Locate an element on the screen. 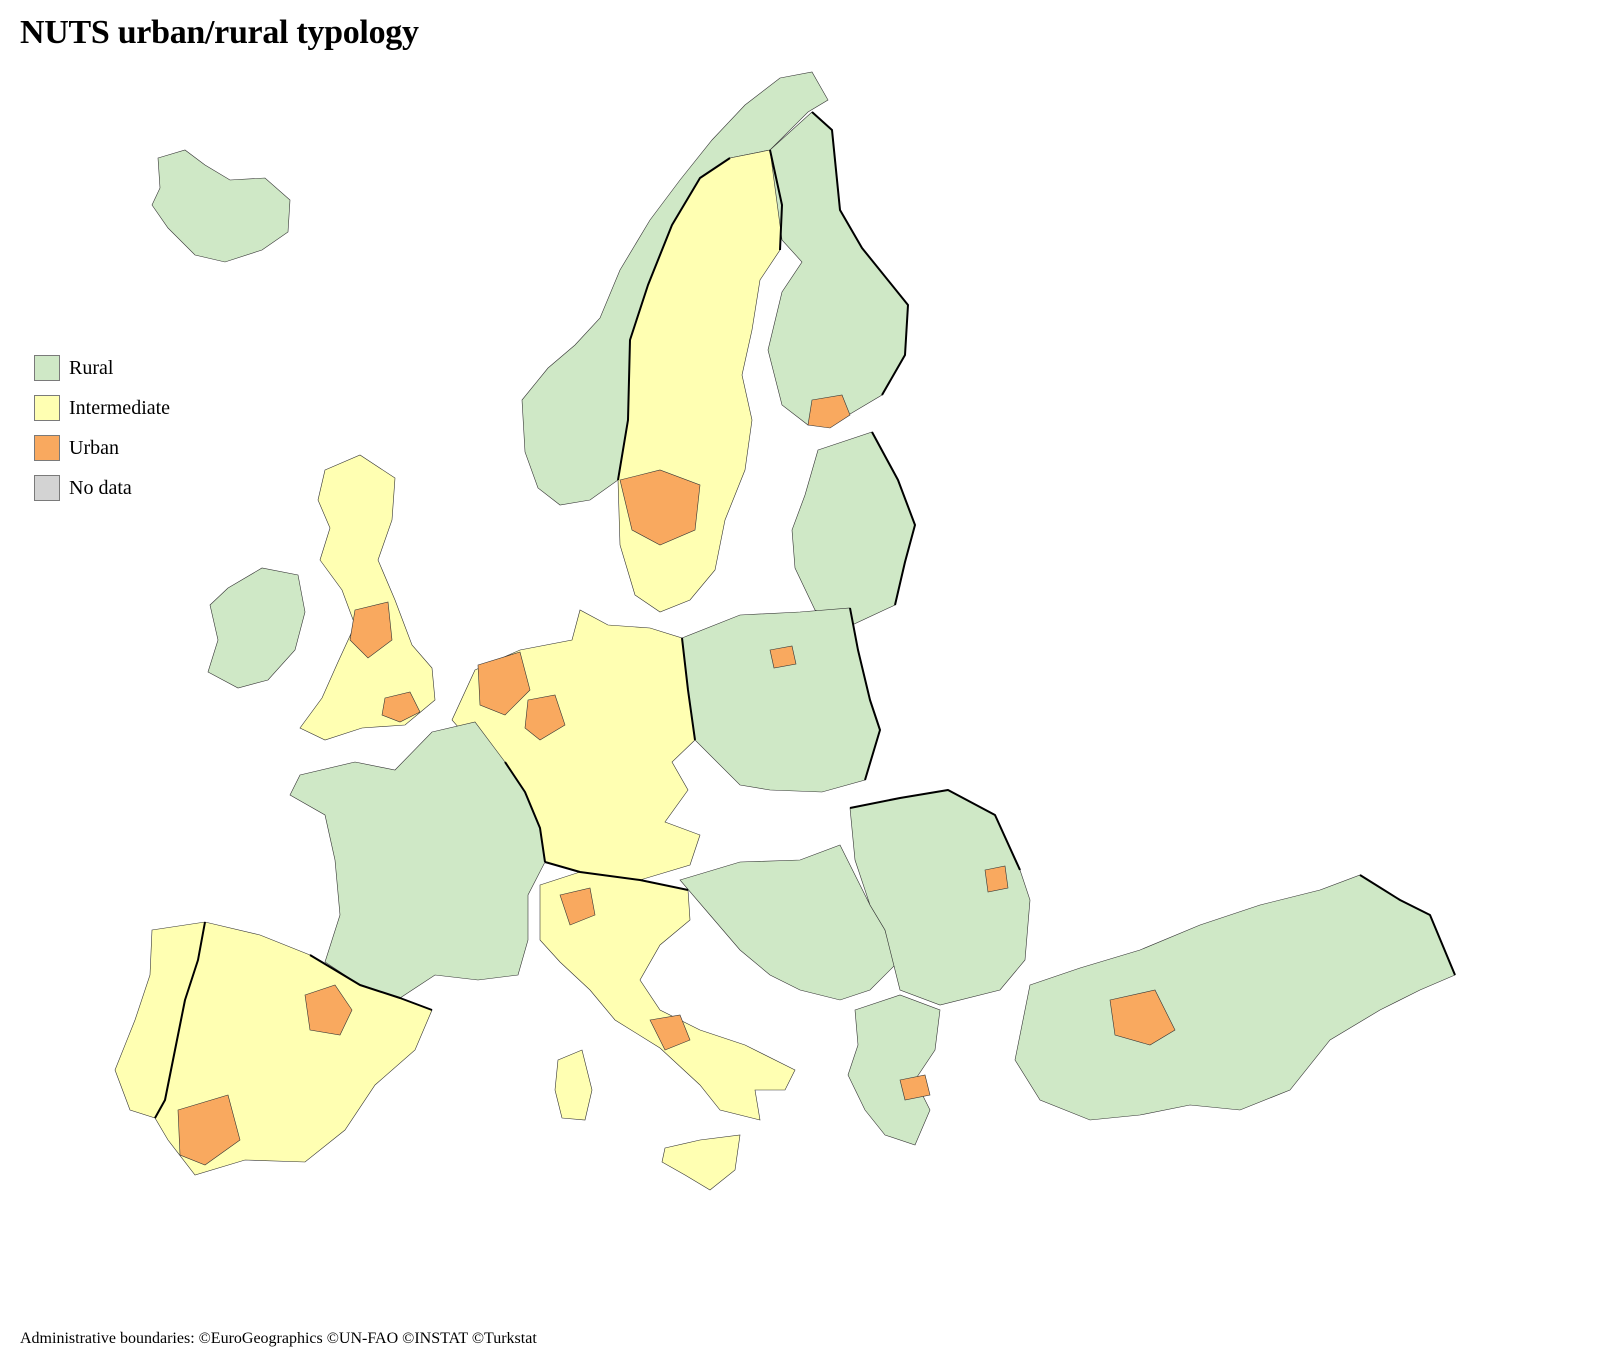 The height and width of the screenshot is (1360, 1600). region-great-britain is located at coordinates (367, 597).